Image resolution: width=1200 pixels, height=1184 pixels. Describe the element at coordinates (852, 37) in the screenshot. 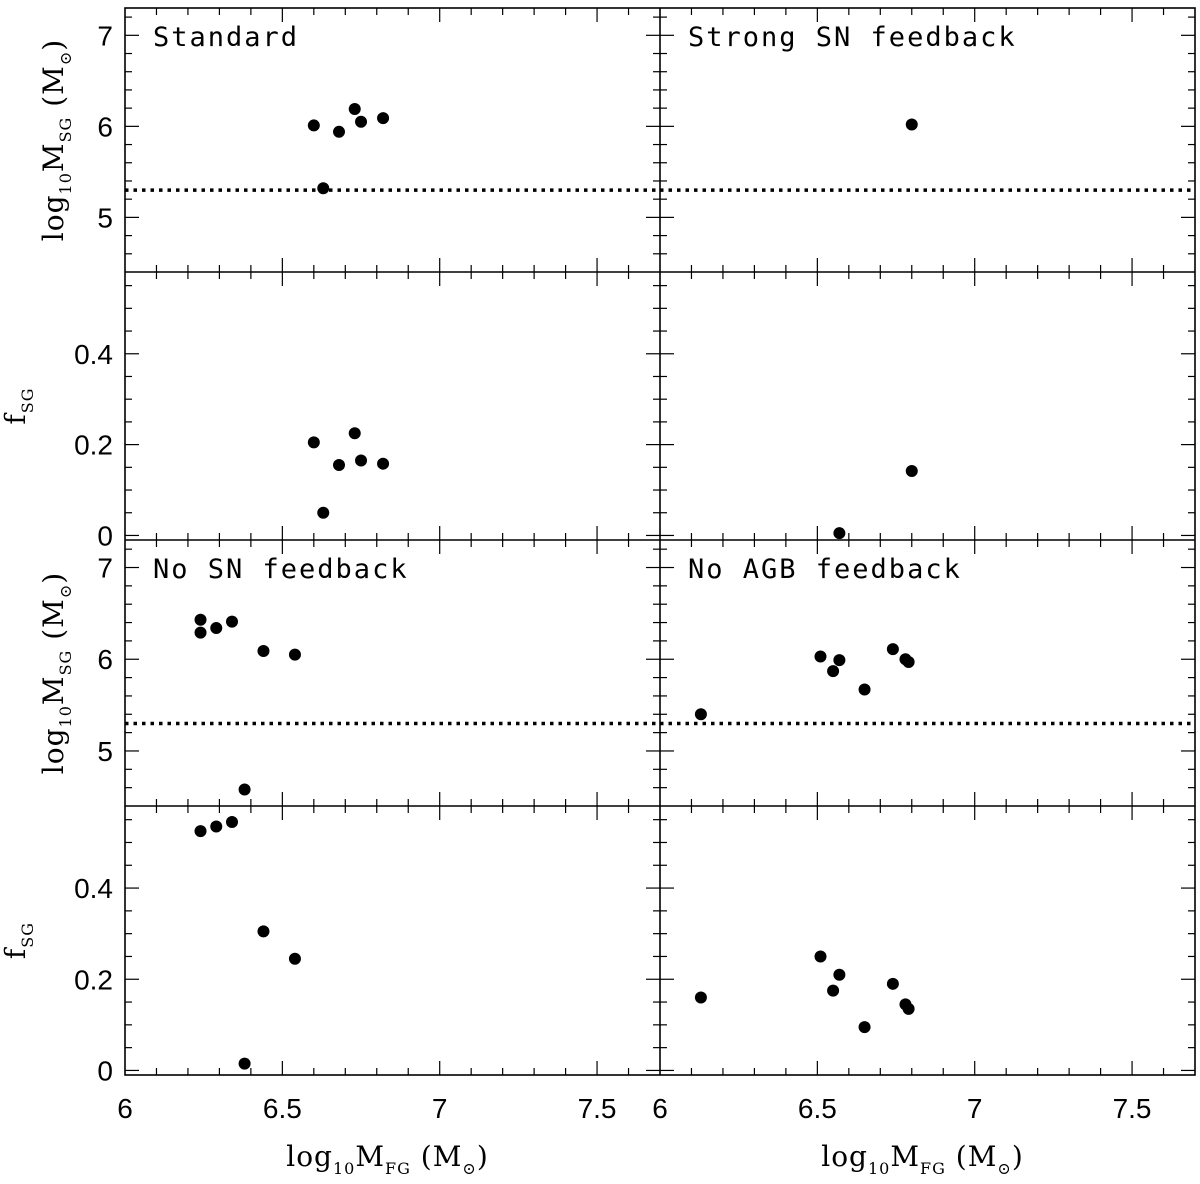

I see `panel-title: Strong SN feedback` at that location.